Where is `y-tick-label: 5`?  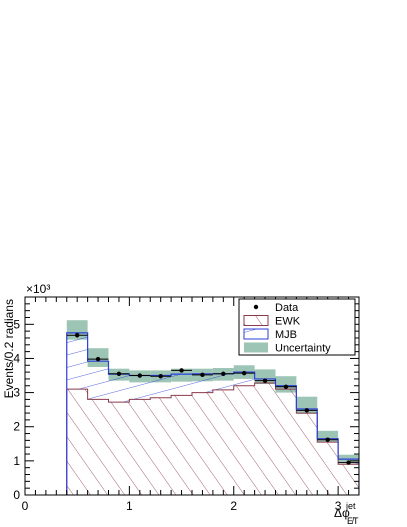
y-tick-label: 5 is located at coordinates (16, 324).